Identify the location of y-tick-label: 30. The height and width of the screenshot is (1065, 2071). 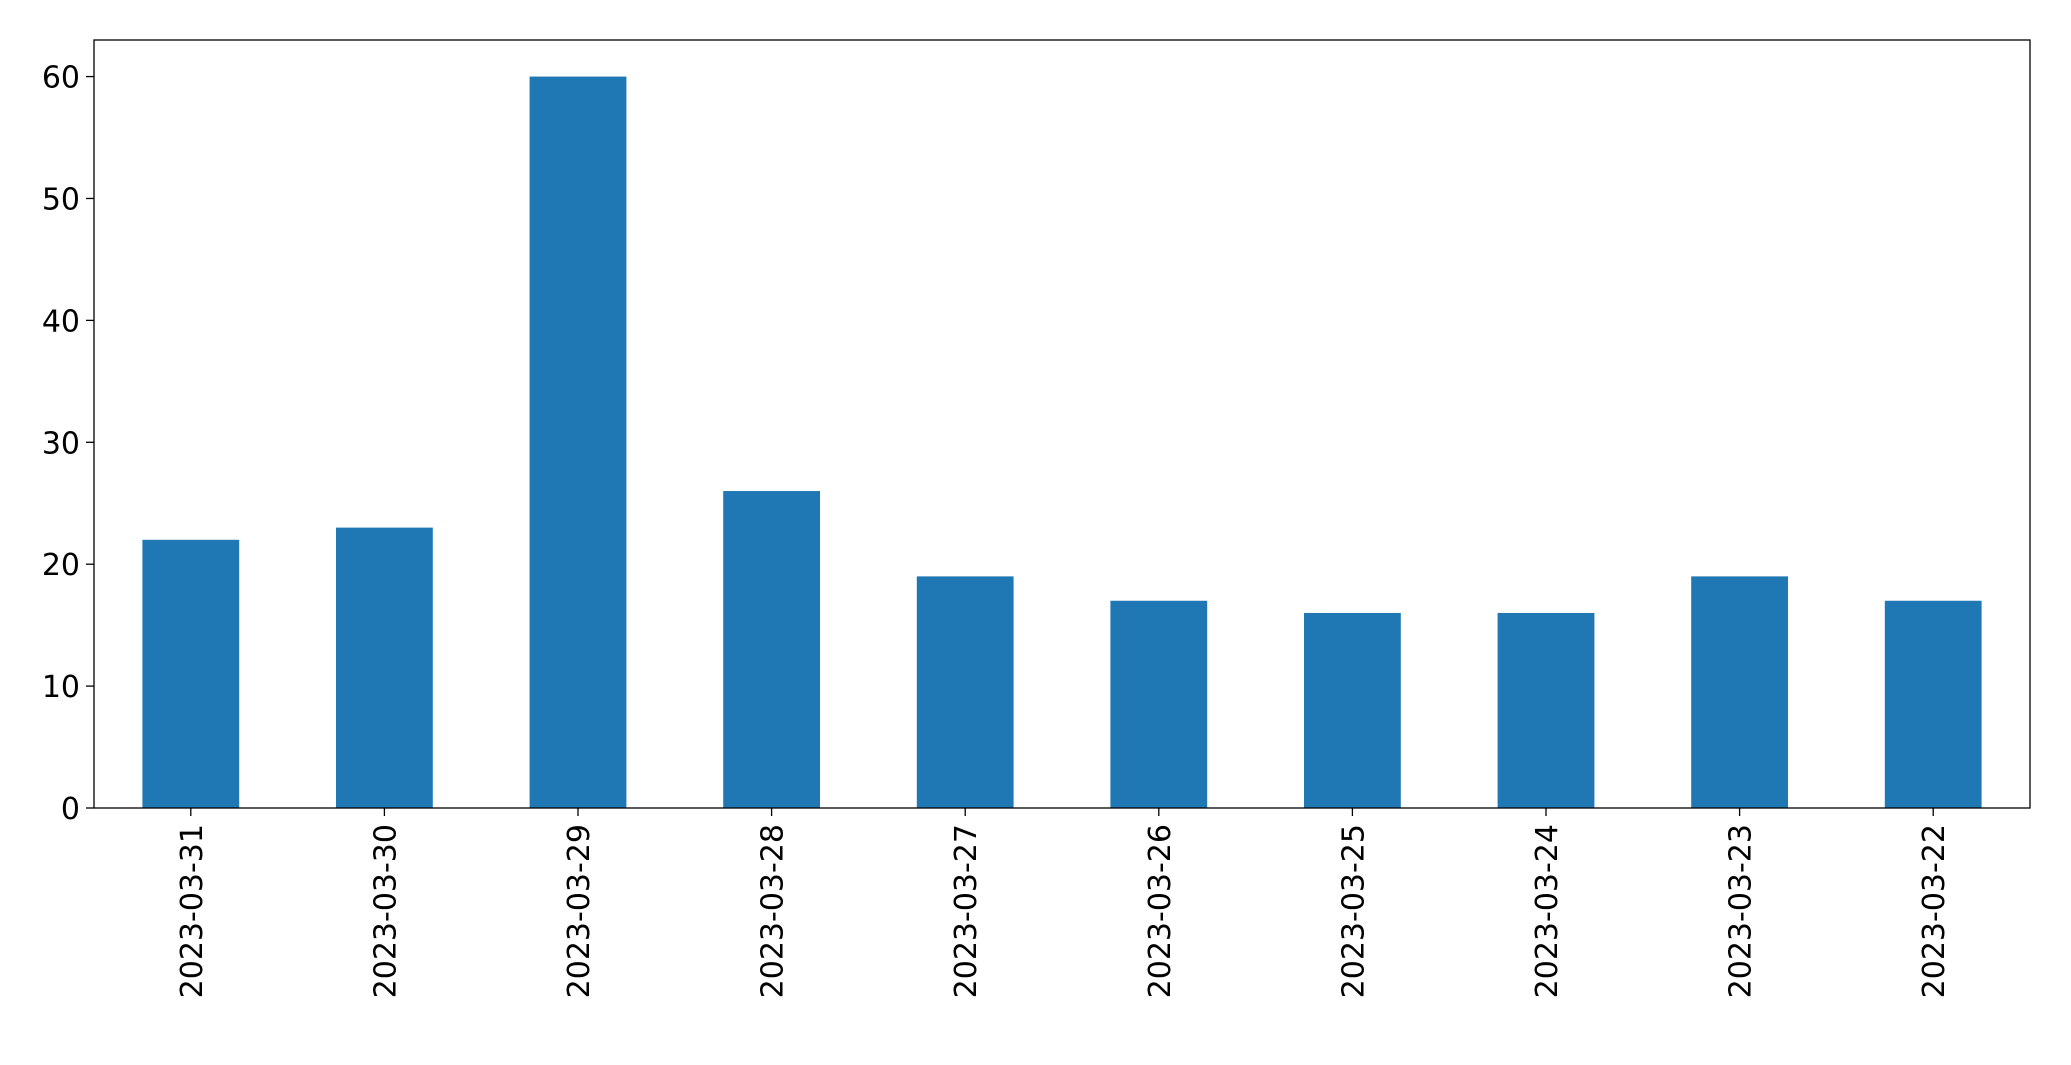
(61, 443).